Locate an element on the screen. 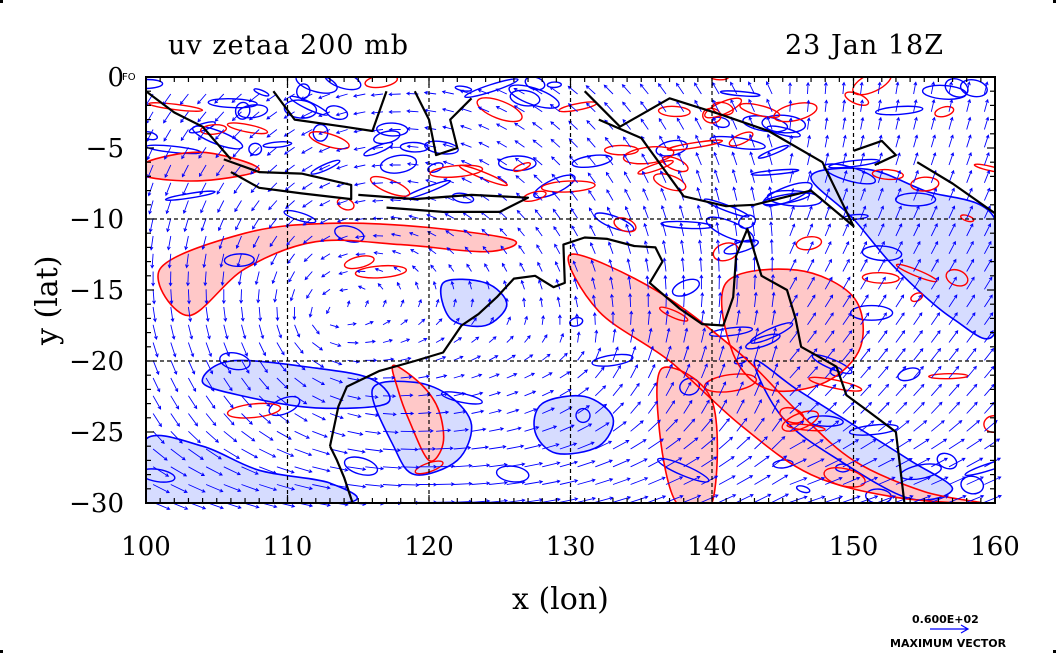 Image resolution: width=1056 pixels, height=653 pixels. positive-contour is located at coordinates (695, 145).